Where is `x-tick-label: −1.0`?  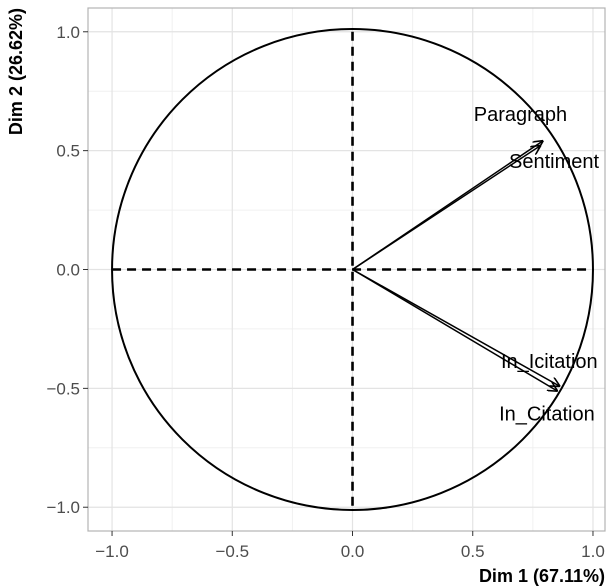
x-tick-label: −1.0 is located at coordinates (112, 551).